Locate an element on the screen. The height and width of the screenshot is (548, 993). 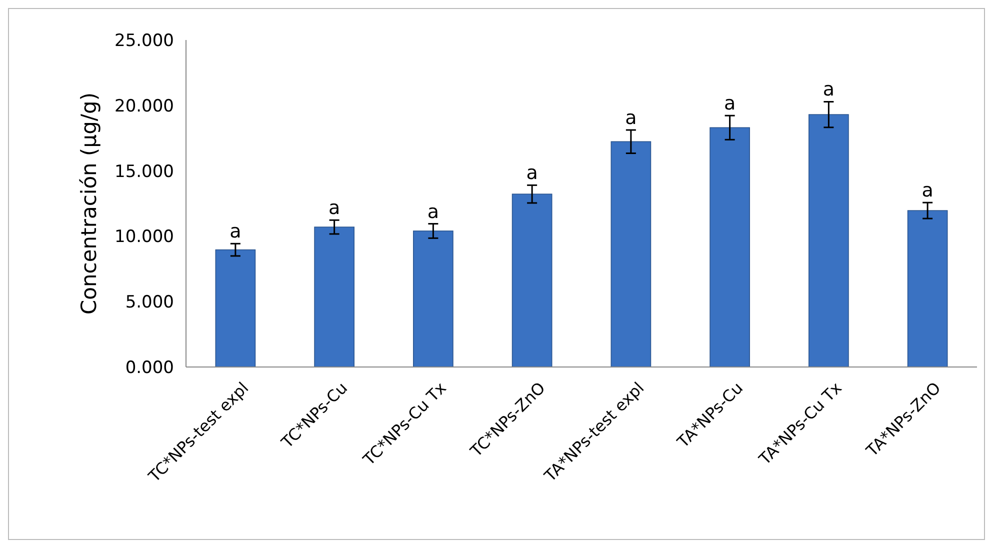
y-axis-title: Concentración (µg/g) is located at coordinates (89, 203).